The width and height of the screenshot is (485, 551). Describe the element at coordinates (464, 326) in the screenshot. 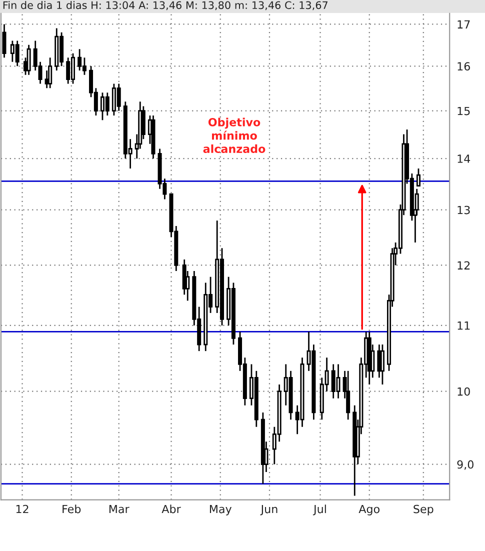

I see `y-tick-label: 11` at that location.